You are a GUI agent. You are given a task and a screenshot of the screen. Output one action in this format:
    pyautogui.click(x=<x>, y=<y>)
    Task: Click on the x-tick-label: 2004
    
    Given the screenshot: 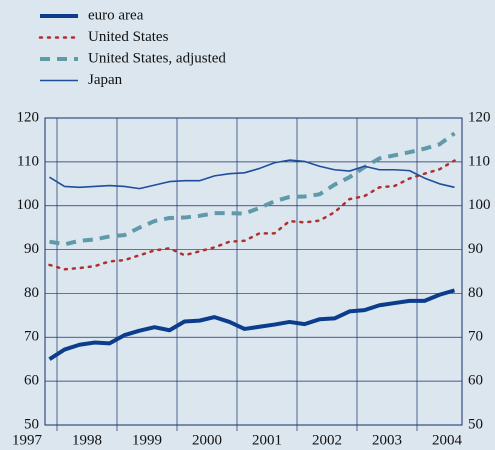 What is the action you would take?
    pyautogui.click(x=447, y=440)
    